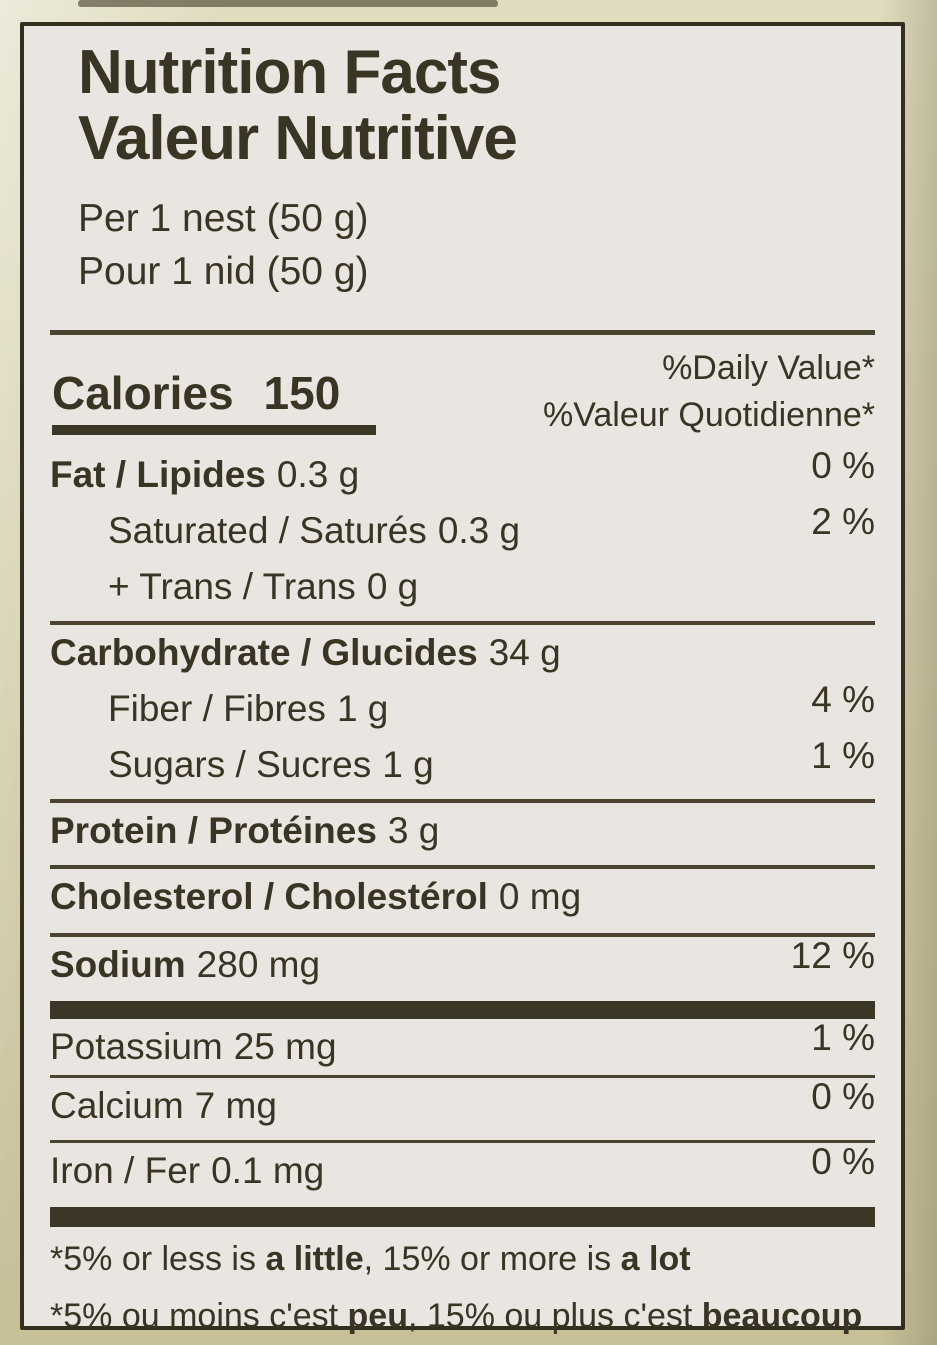  What do you see at coordinates (288, 3) in the screenshot?
I see `package-edge-shadow` at bounding box center [288, 3].